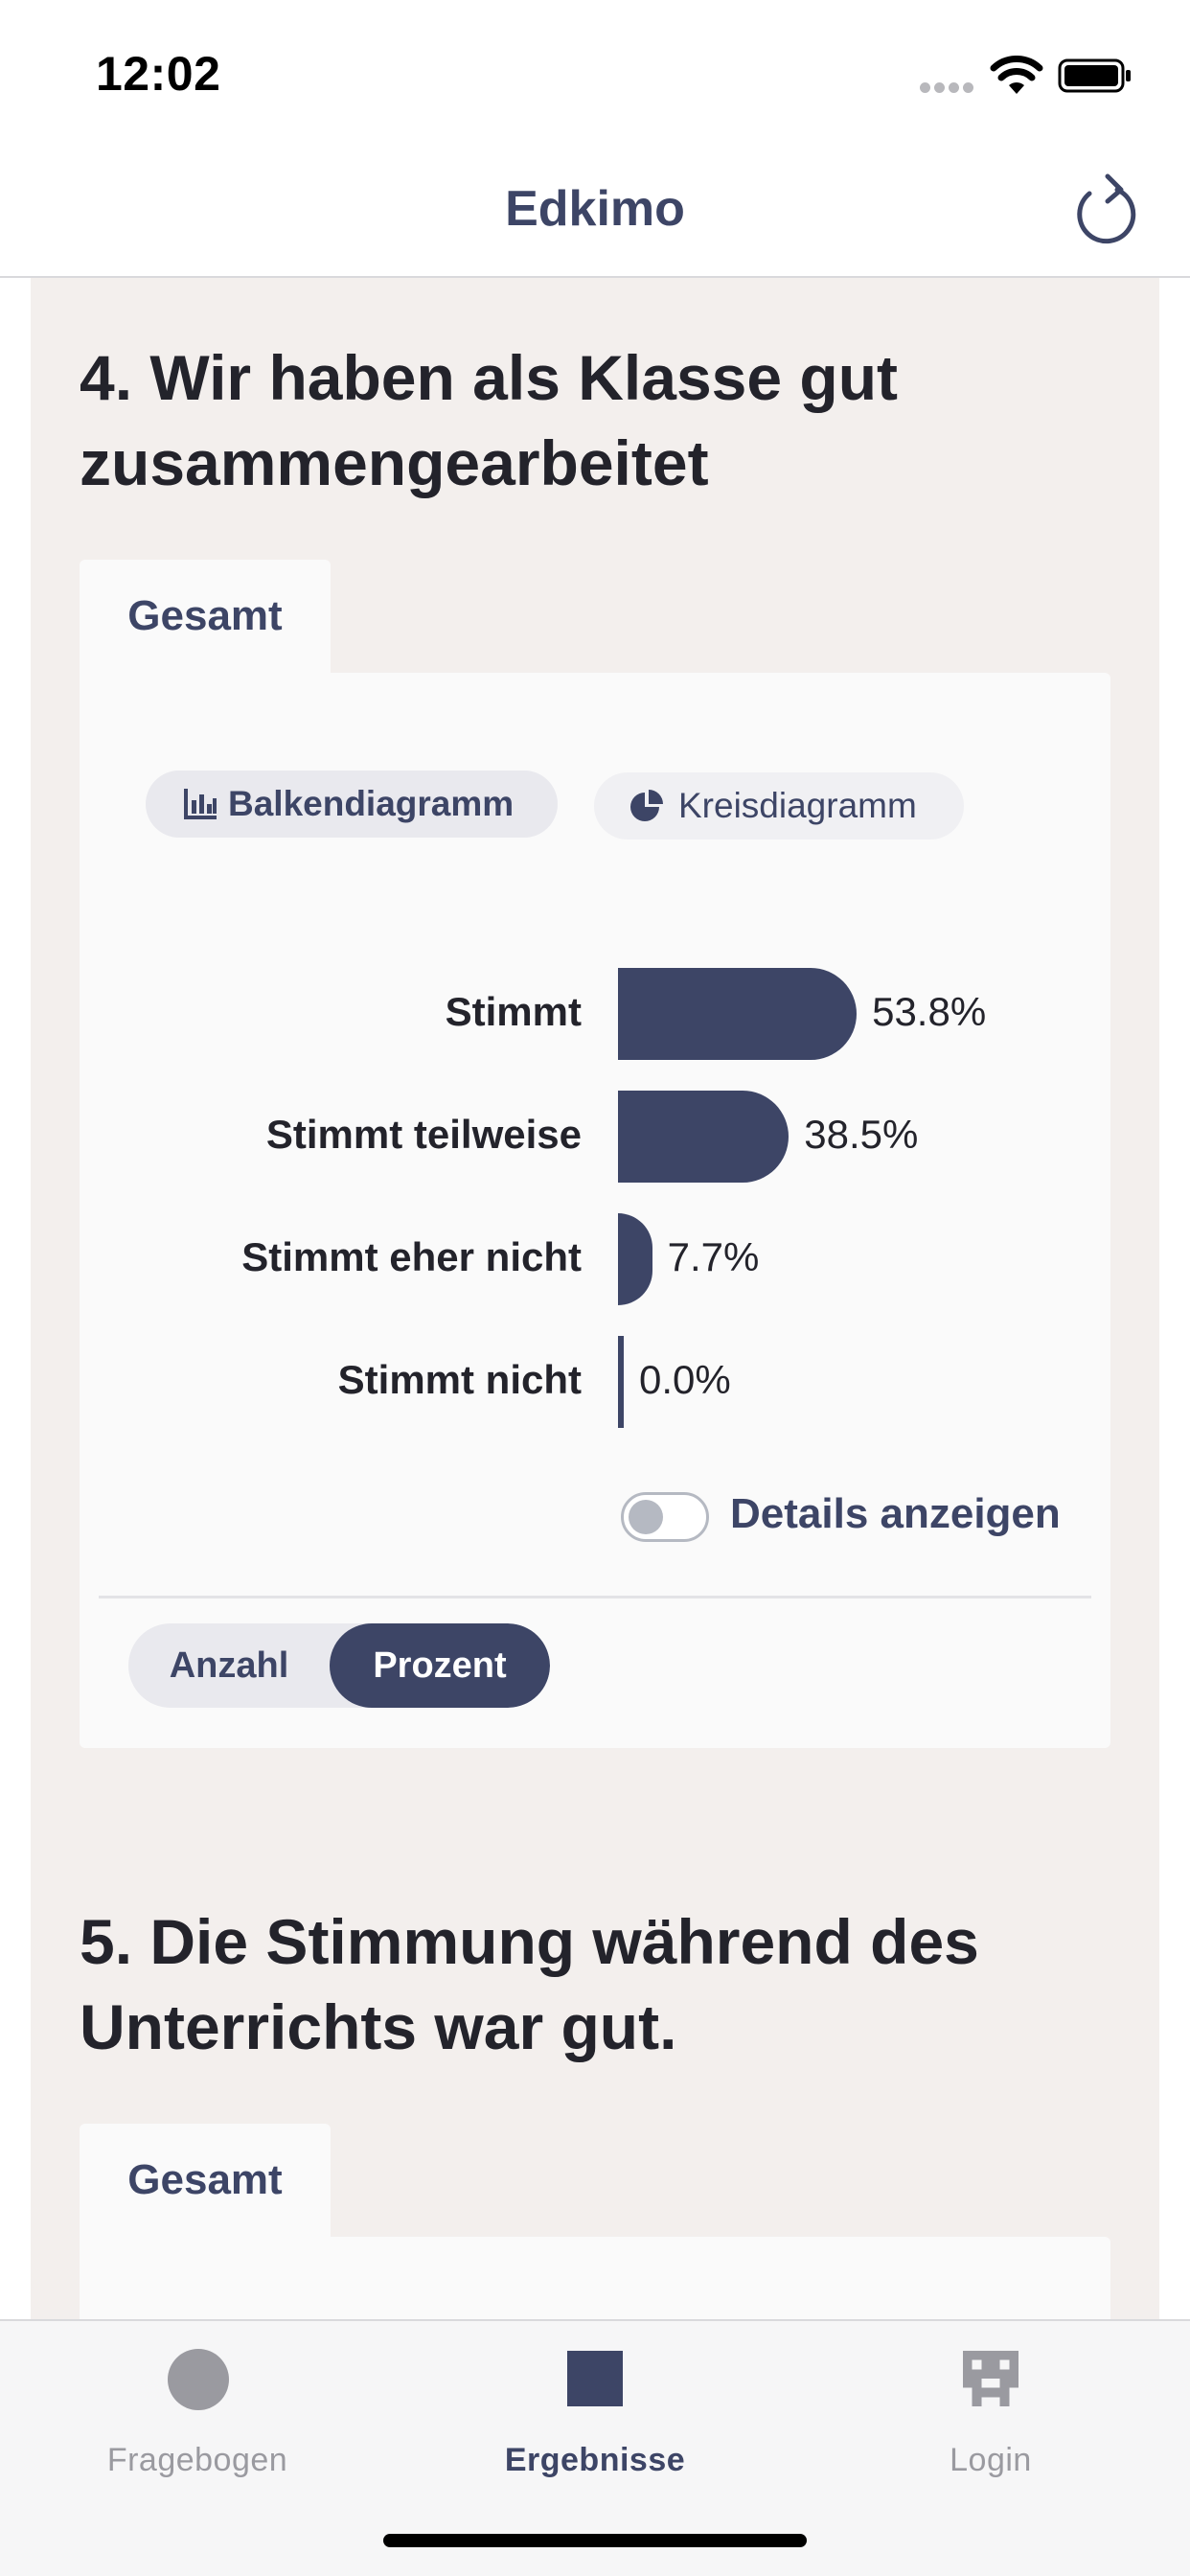 The height and width of the screenshot is (2576, 1190). I want to click on pie-chart-icon, so click(647, 805).